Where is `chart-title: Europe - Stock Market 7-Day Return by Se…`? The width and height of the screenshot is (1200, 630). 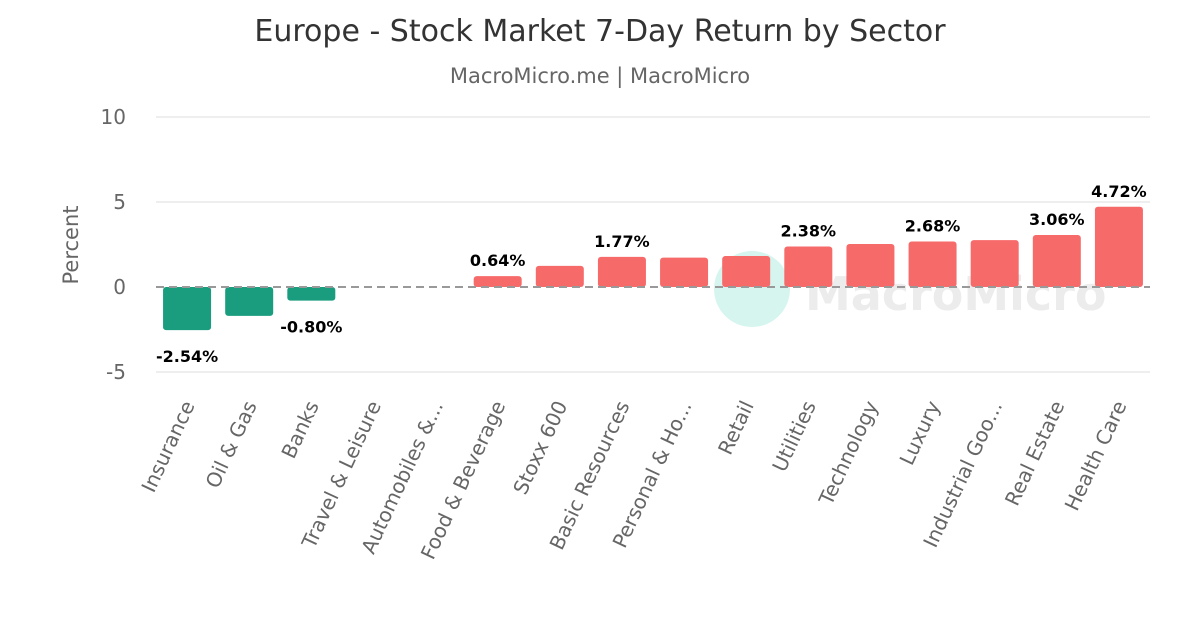
chart-title: Europe - Stock Market 7-Day Return by Se… is located at coordinates (600, 31).